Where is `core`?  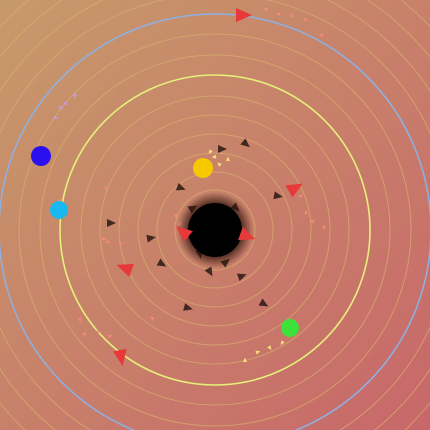
core is located at coordinates (215, 230).